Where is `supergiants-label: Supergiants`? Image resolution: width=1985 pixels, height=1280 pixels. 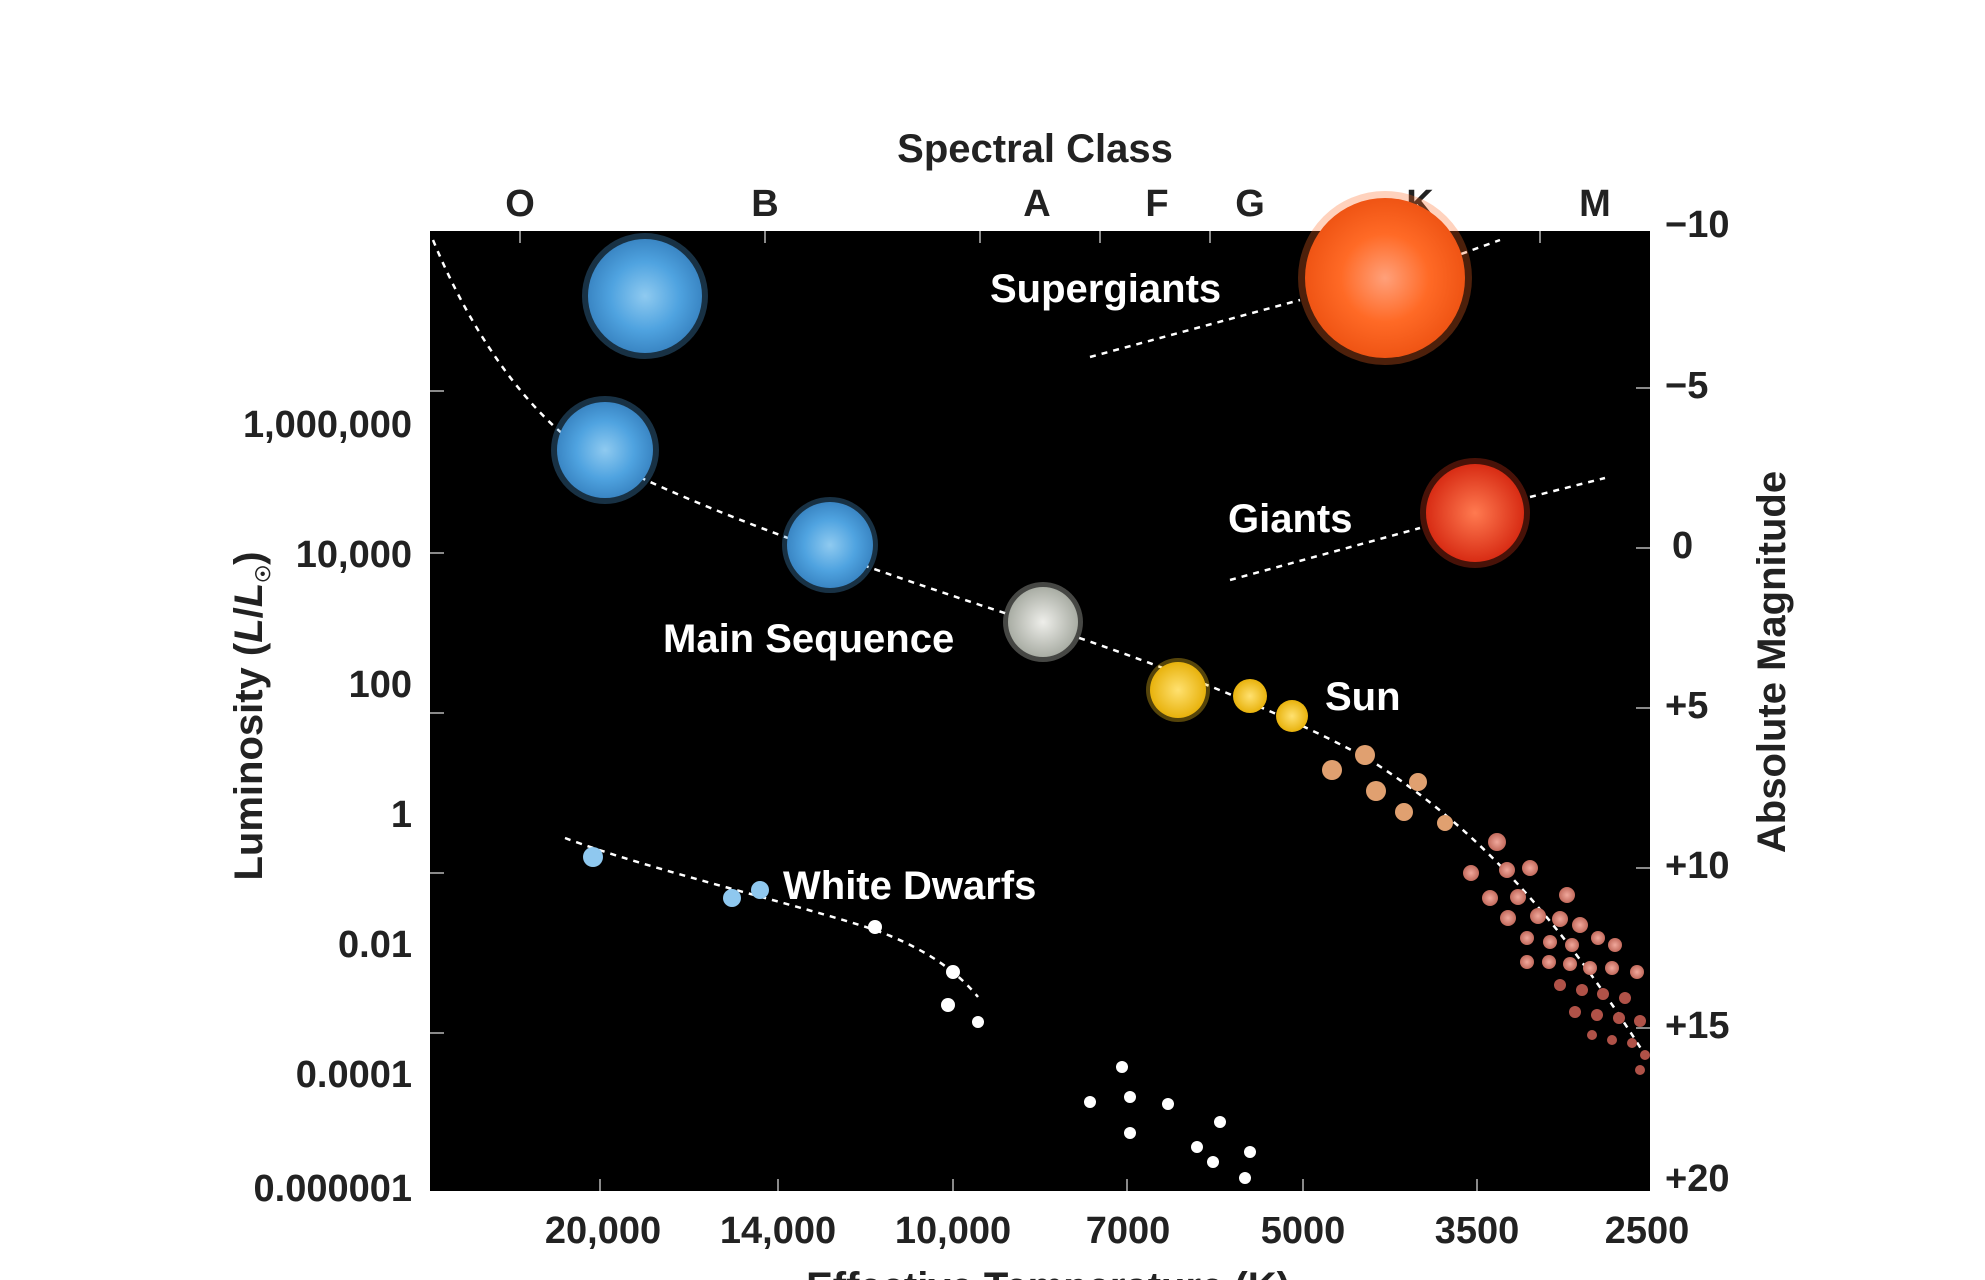
supergiants-label: Supergiants is located at coordinates (1105, 289).